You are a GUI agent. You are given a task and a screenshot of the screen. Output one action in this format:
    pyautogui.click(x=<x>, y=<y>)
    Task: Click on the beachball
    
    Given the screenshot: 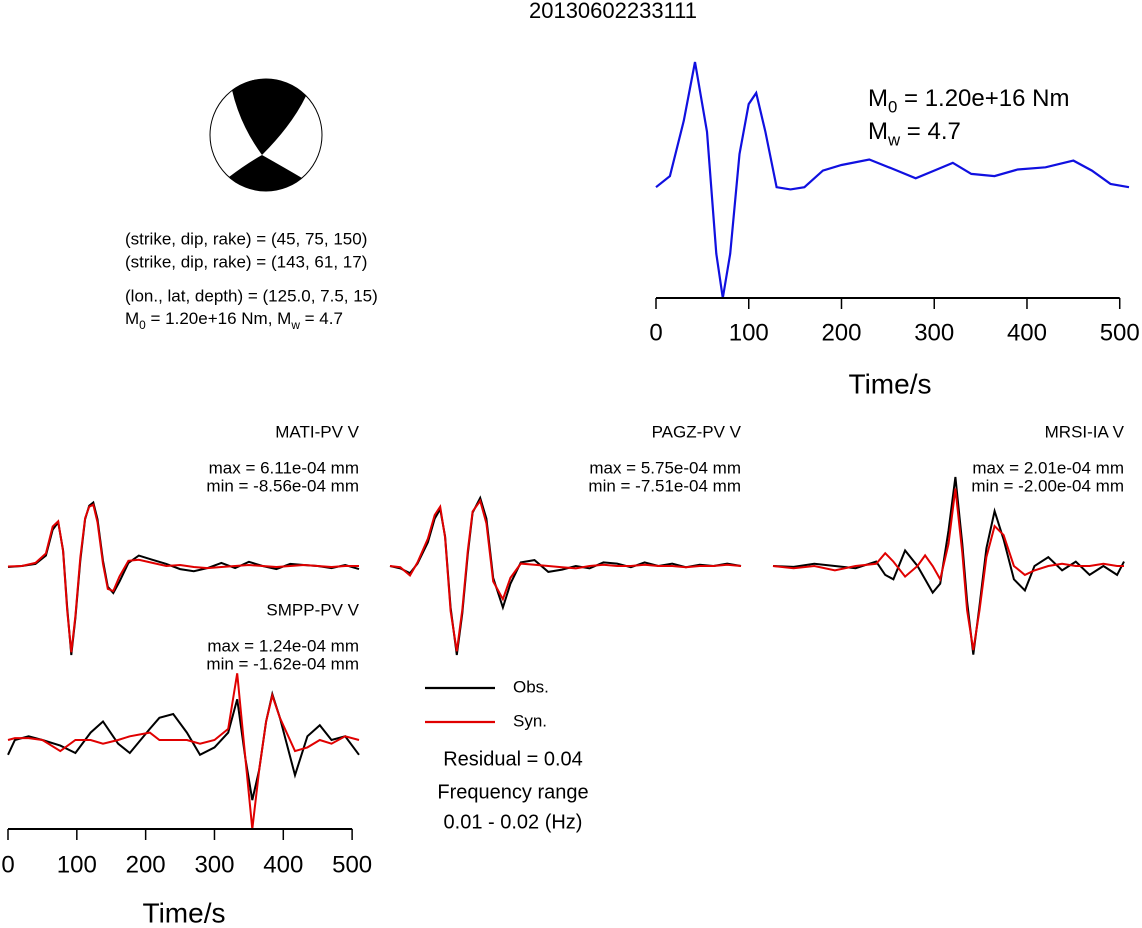 What is the action you would take?
    pyautogui.click(x=266, y=135)
    